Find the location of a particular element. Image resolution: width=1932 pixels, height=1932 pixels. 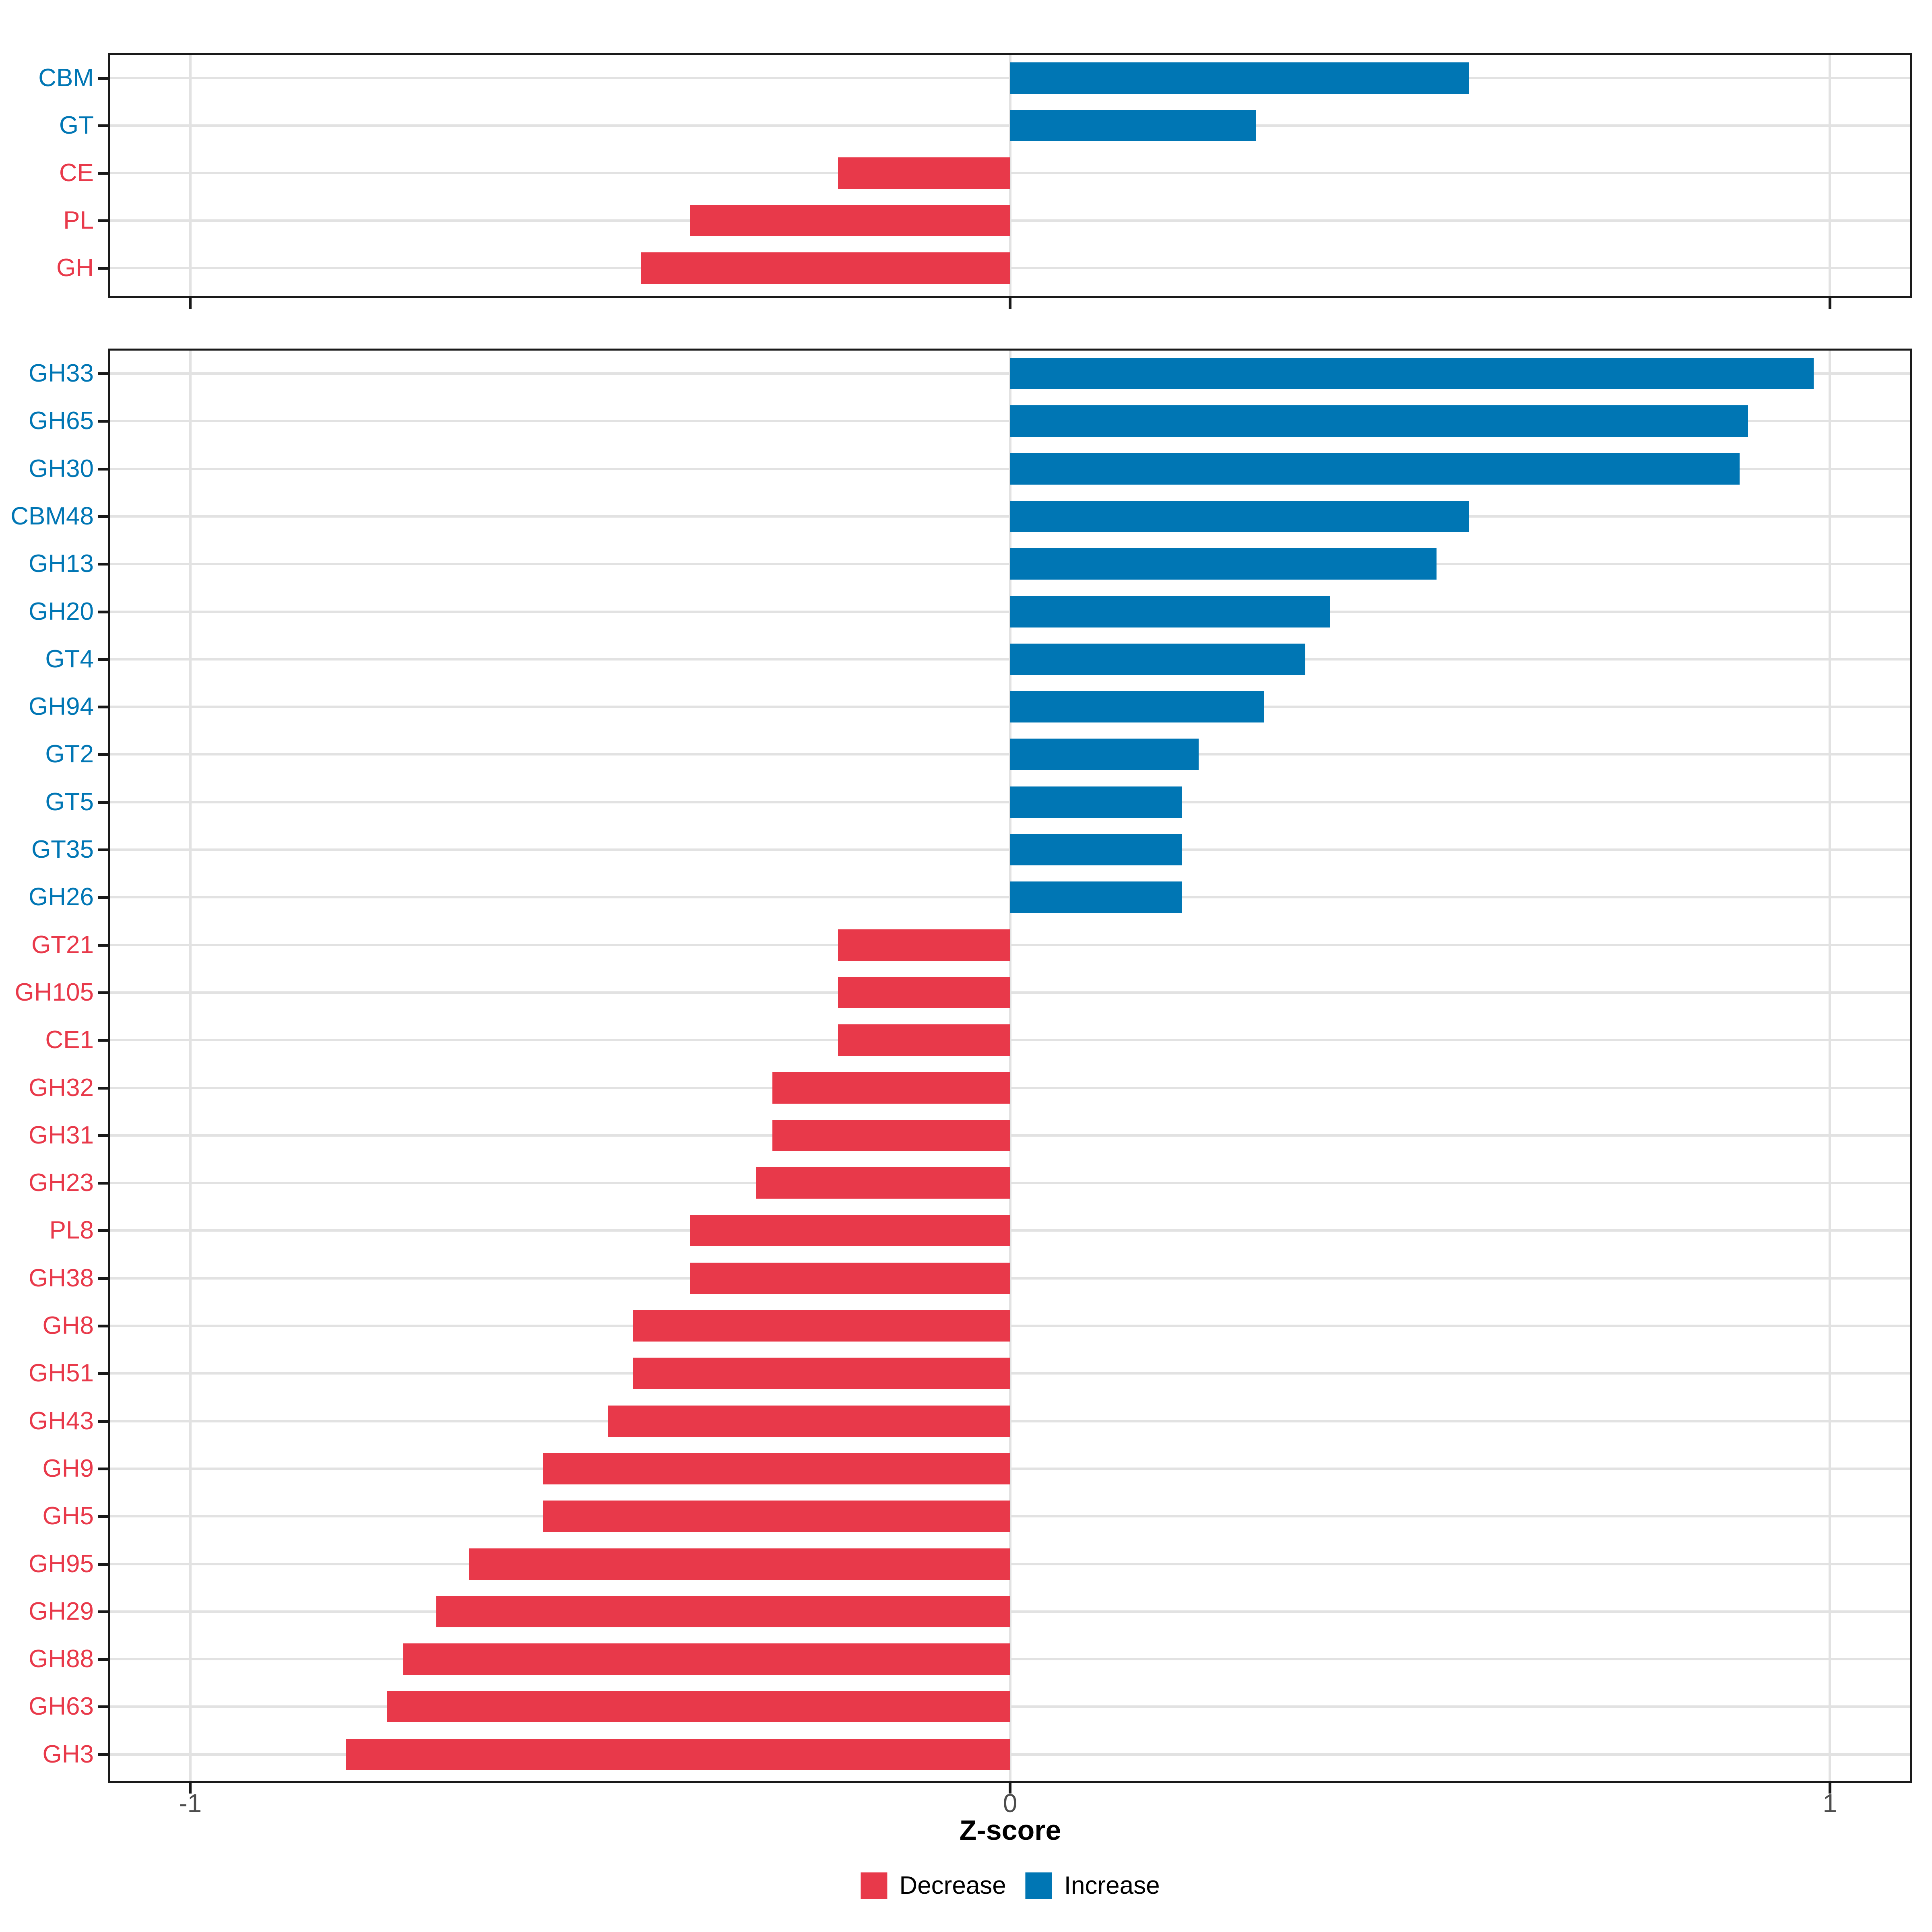

category-label-GH23: GH23 is located at coordinates (61, 1183).